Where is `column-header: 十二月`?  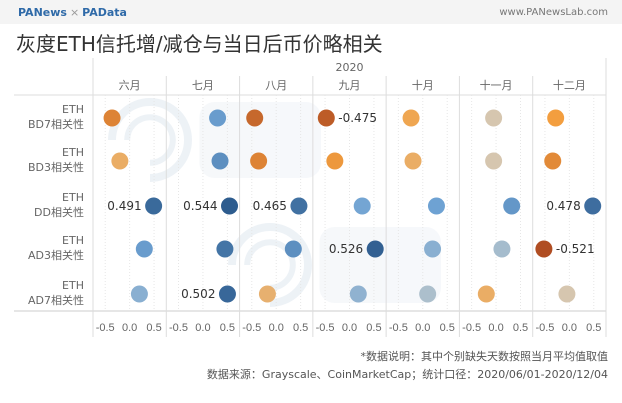 column-header: 十二月 is located at coordinates (569, 85).